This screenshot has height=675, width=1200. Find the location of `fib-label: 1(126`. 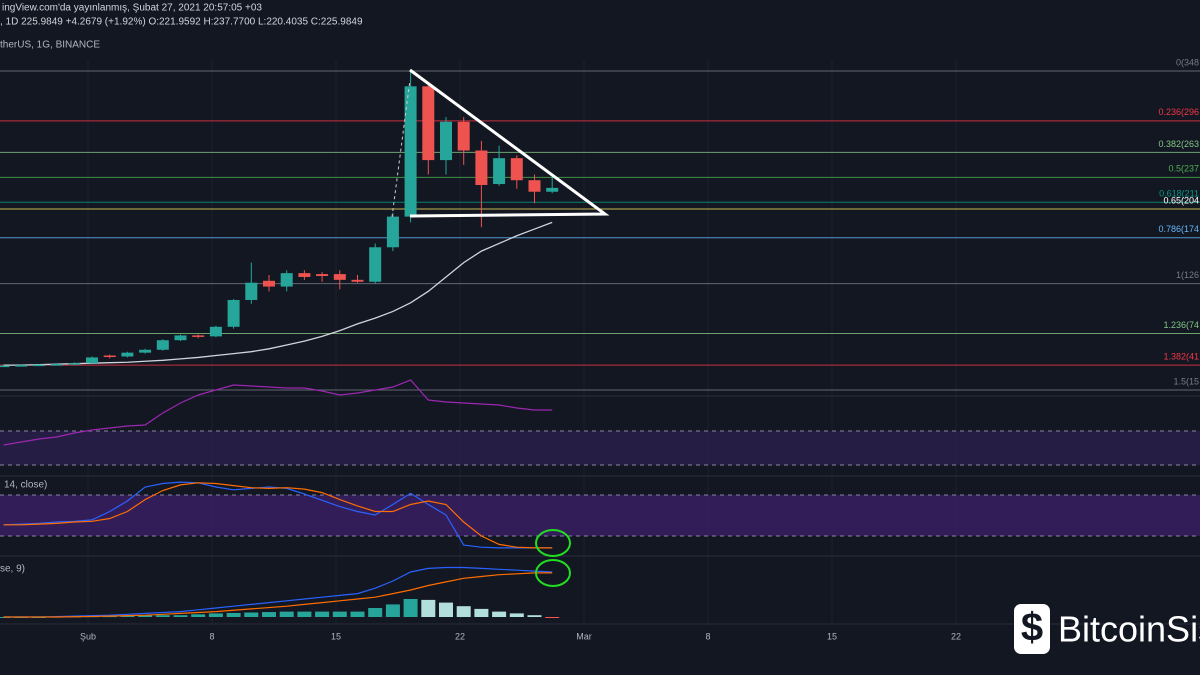

fib-label: 1(126 is located at coordinates (1187, 275).